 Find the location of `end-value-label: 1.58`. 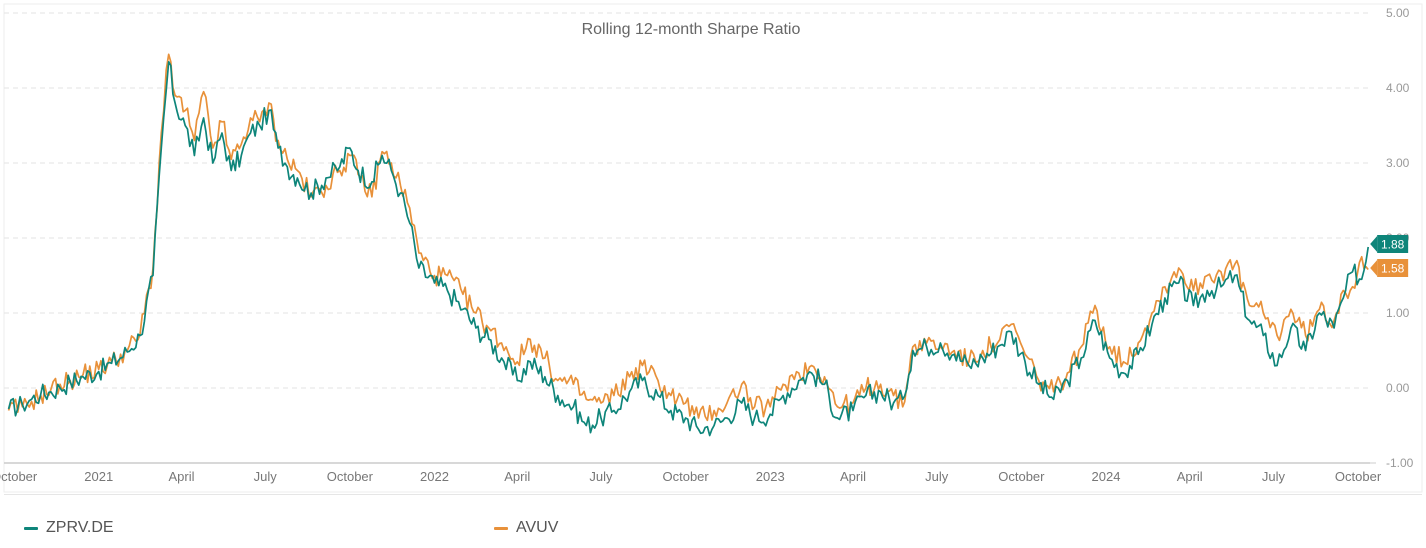

end-value-label: 1.58 is located at coordinates (1393, 269).